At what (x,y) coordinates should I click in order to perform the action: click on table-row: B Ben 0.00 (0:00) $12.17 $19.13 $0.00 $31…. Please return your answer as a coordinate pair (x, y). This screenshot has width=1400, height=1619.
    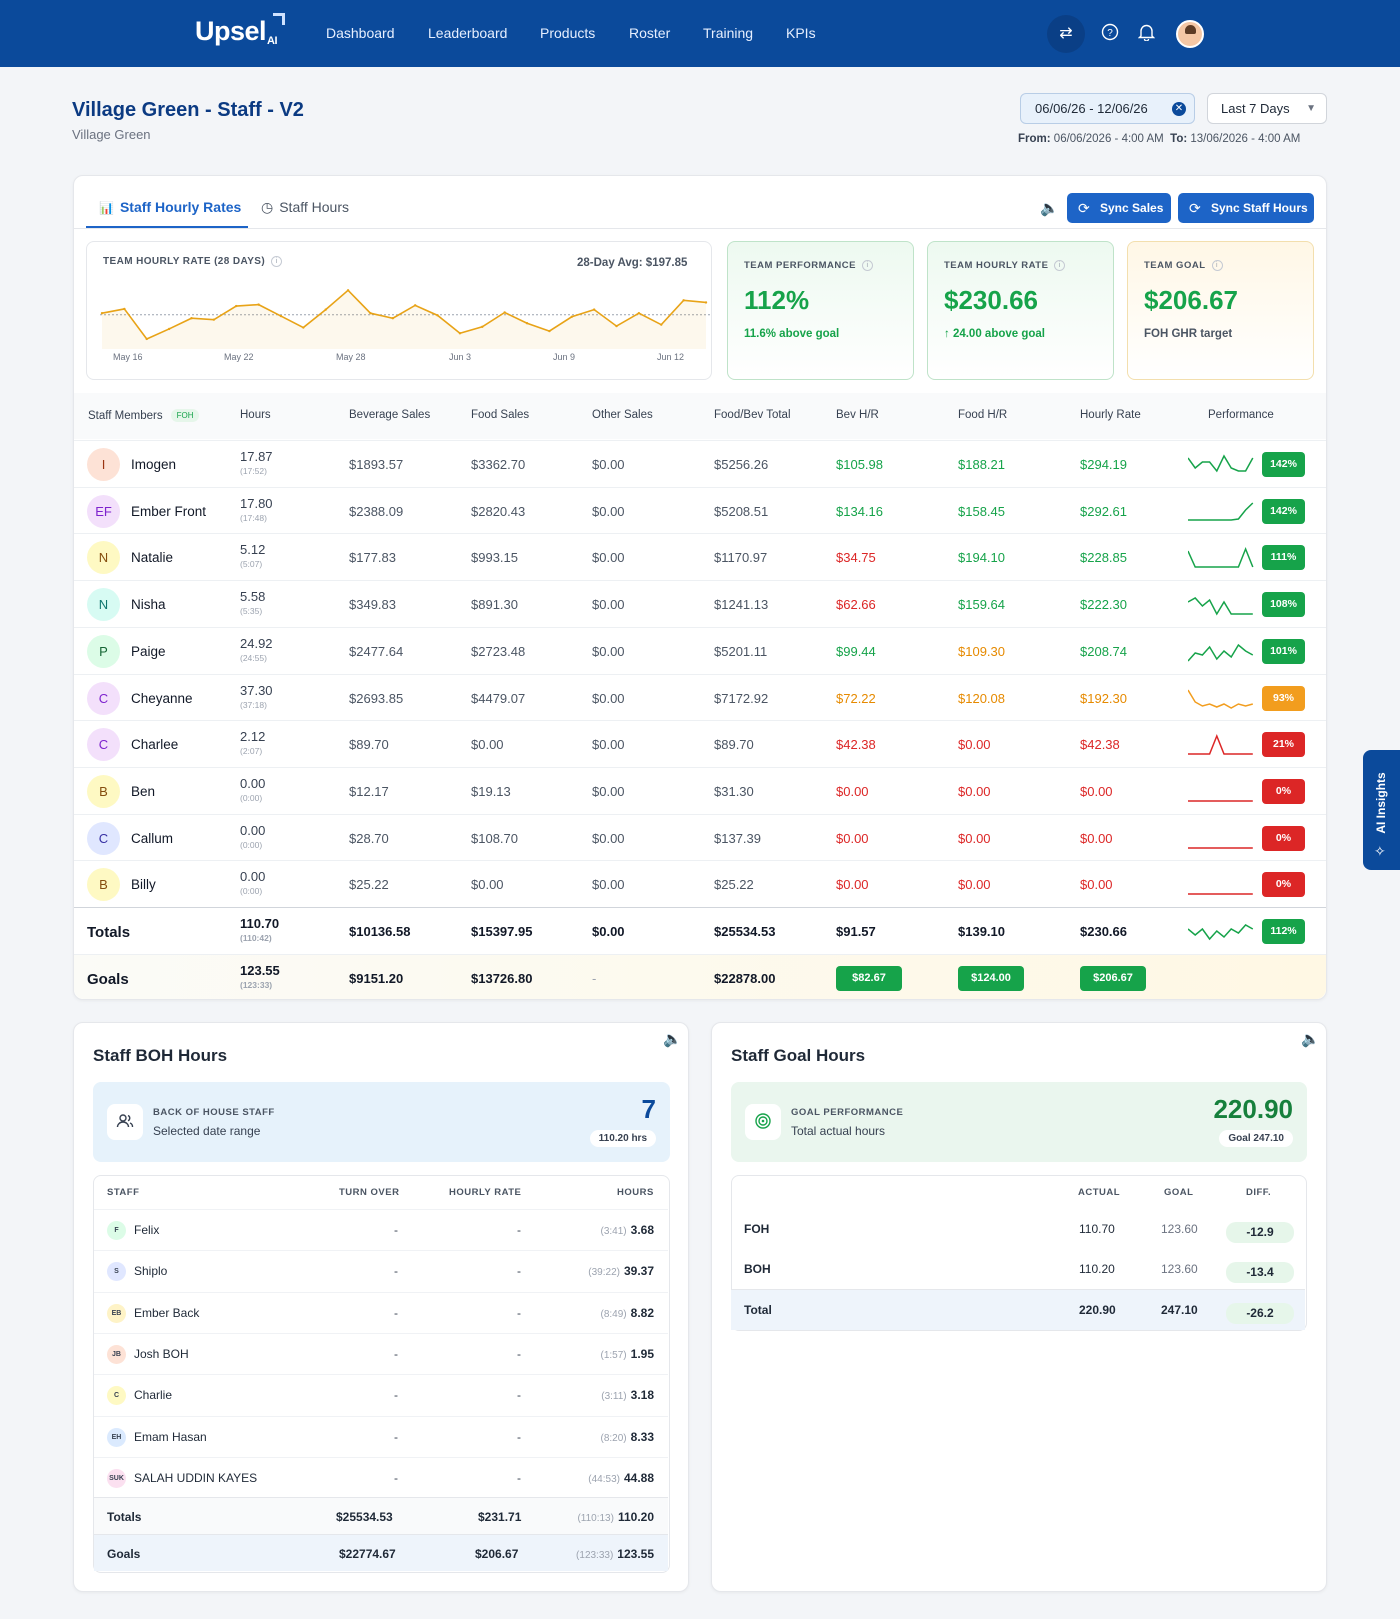
    Looking at the image, I should click on (700, 790).